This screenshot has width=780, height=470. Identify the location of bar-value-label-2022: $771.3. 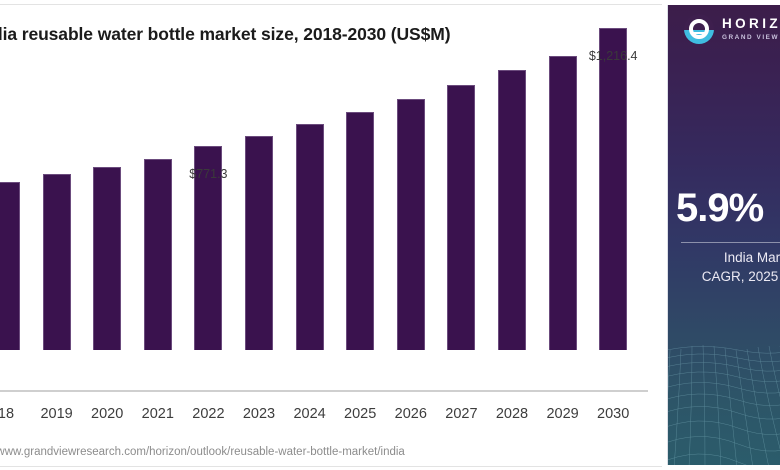
(208, 173).